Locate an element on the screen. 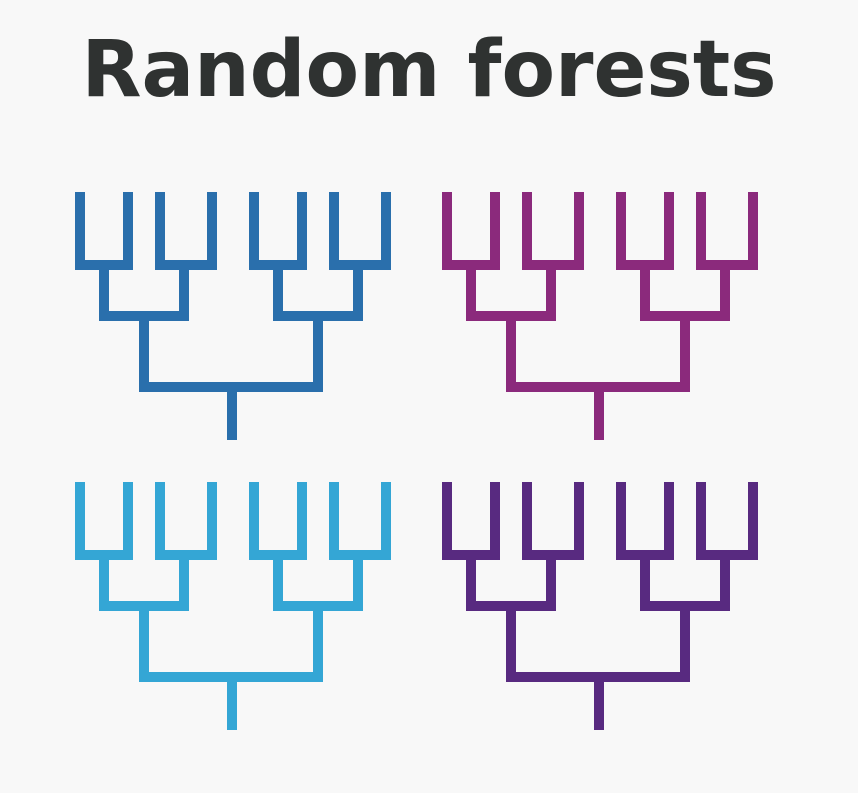 The width and height of the screenshot is (858, 793). diagram-title: Random forests is located at coordinates (429, 70).